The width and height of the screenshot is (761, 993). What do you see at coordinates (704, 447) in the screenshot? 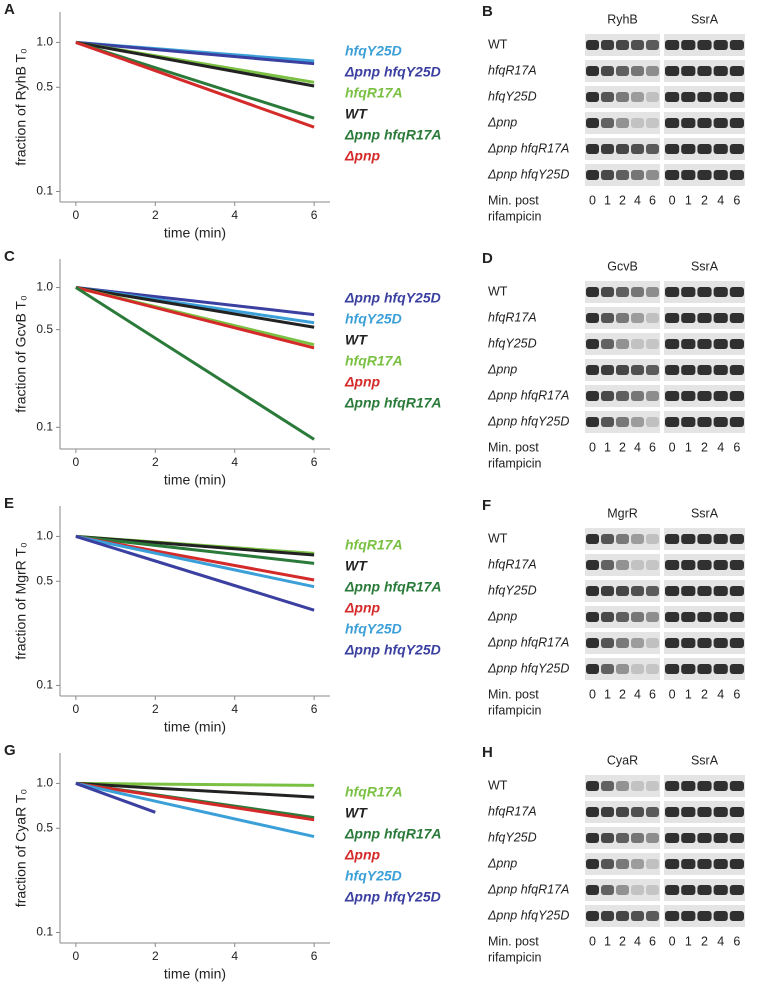
I see `lane-label: 2` at bounding box center [704, 447].